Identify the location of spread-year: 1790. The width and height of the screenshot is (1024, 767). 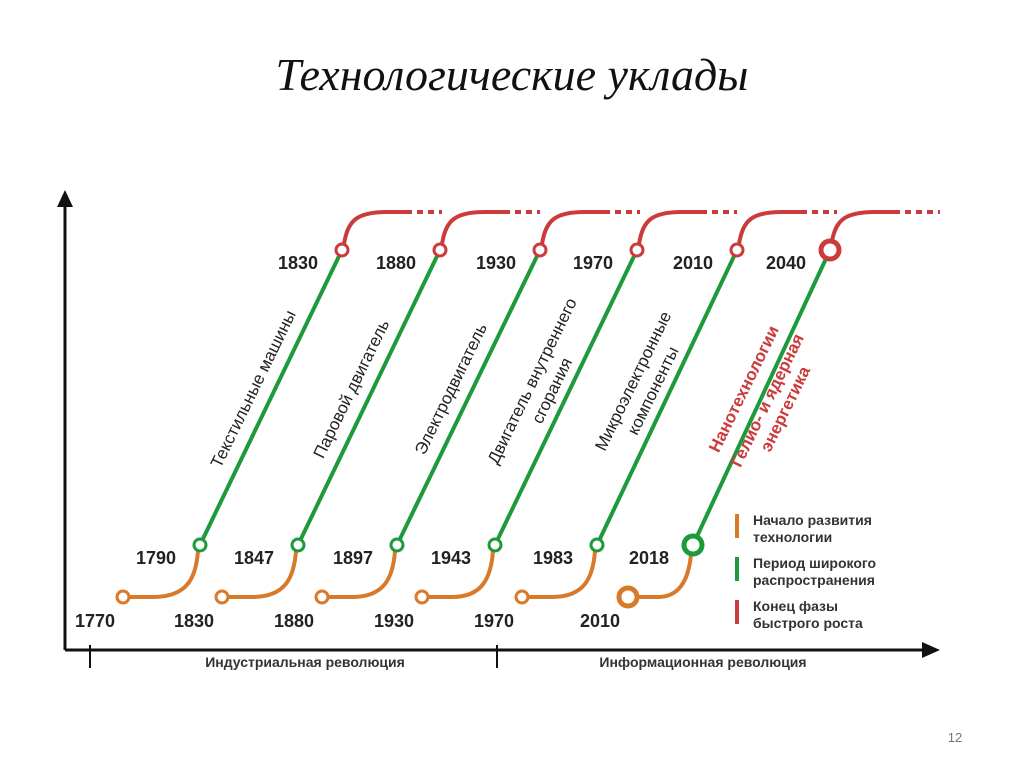
(156, 558).